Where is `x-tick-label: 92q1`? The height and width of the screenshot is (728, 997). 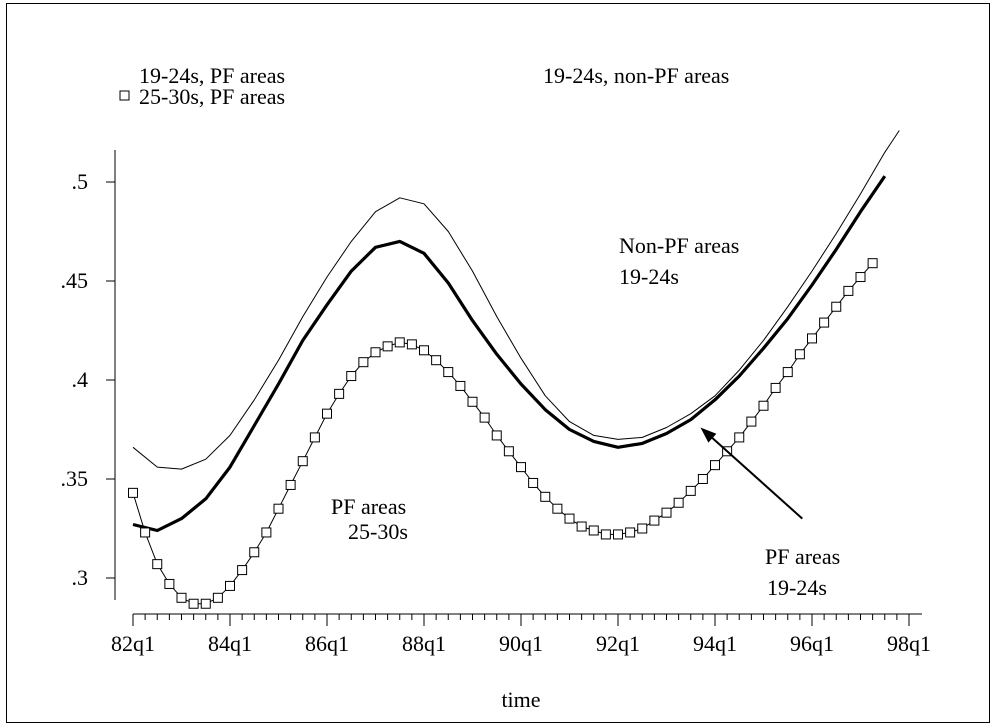 x-tick-label: 92q1 is located at coordinates (618, 643).